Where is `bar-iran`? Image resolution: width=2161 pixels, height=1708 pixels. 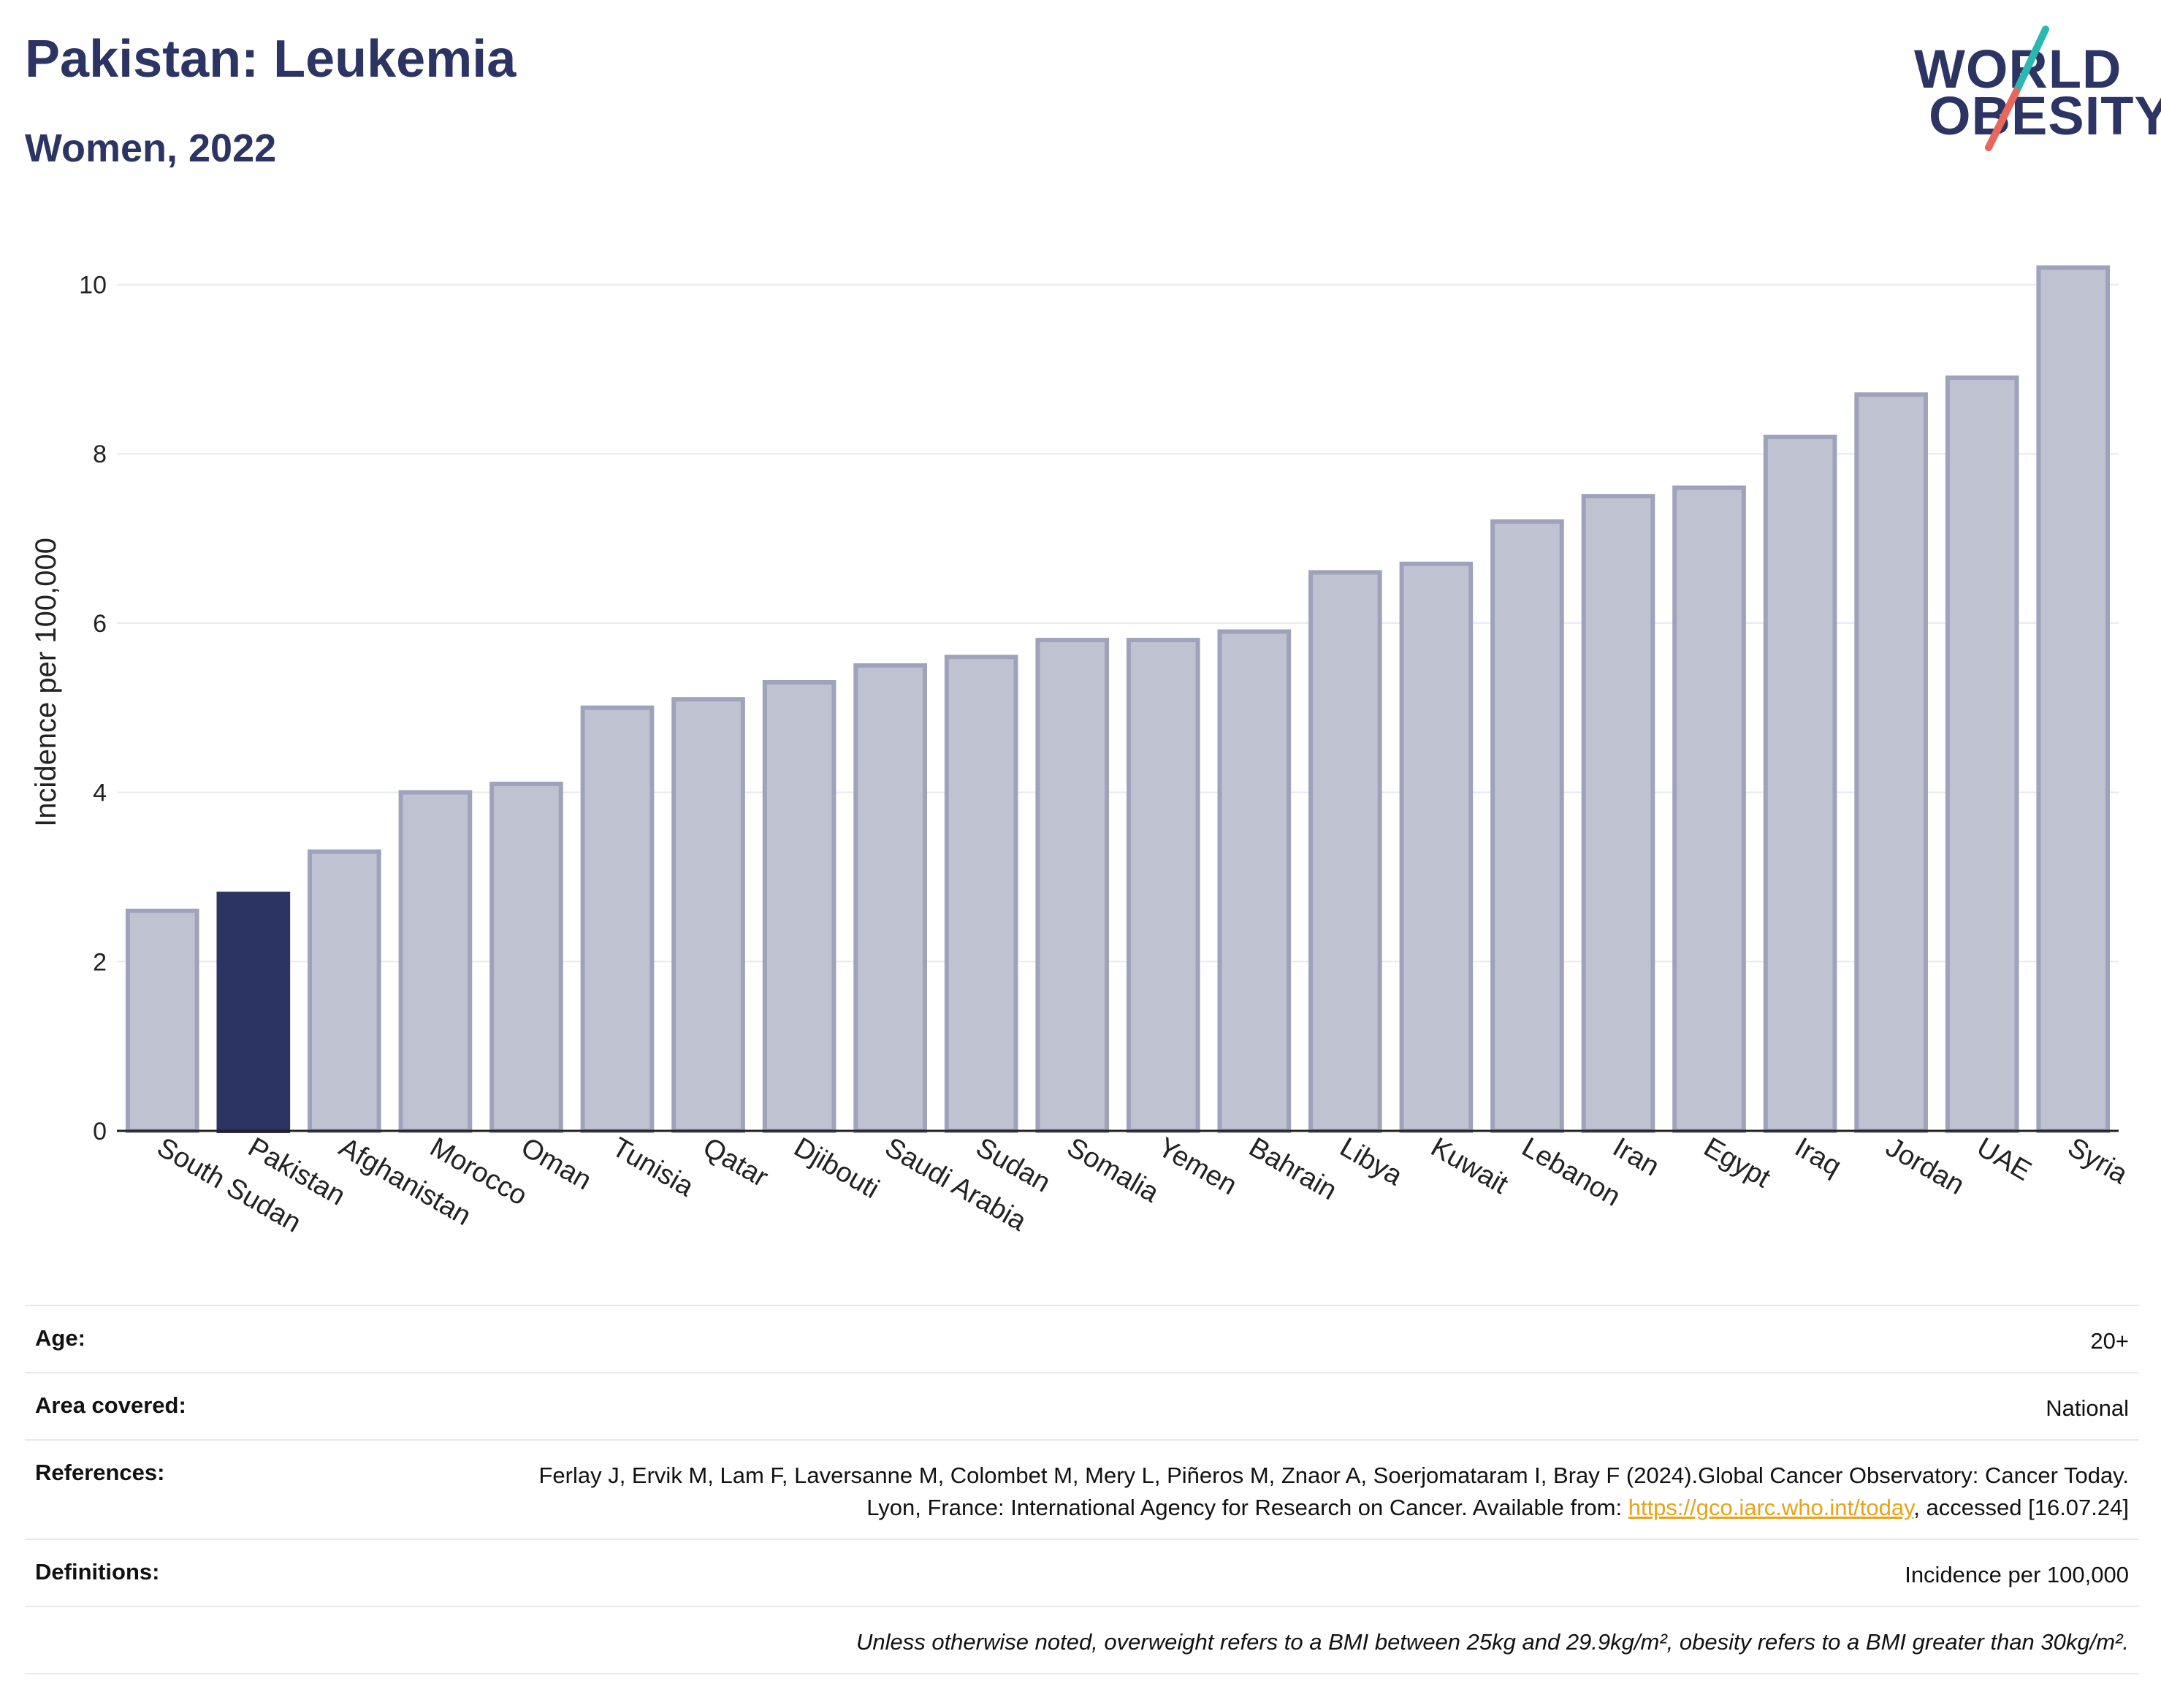 bar-iran is located at coordinates (1618, 813).